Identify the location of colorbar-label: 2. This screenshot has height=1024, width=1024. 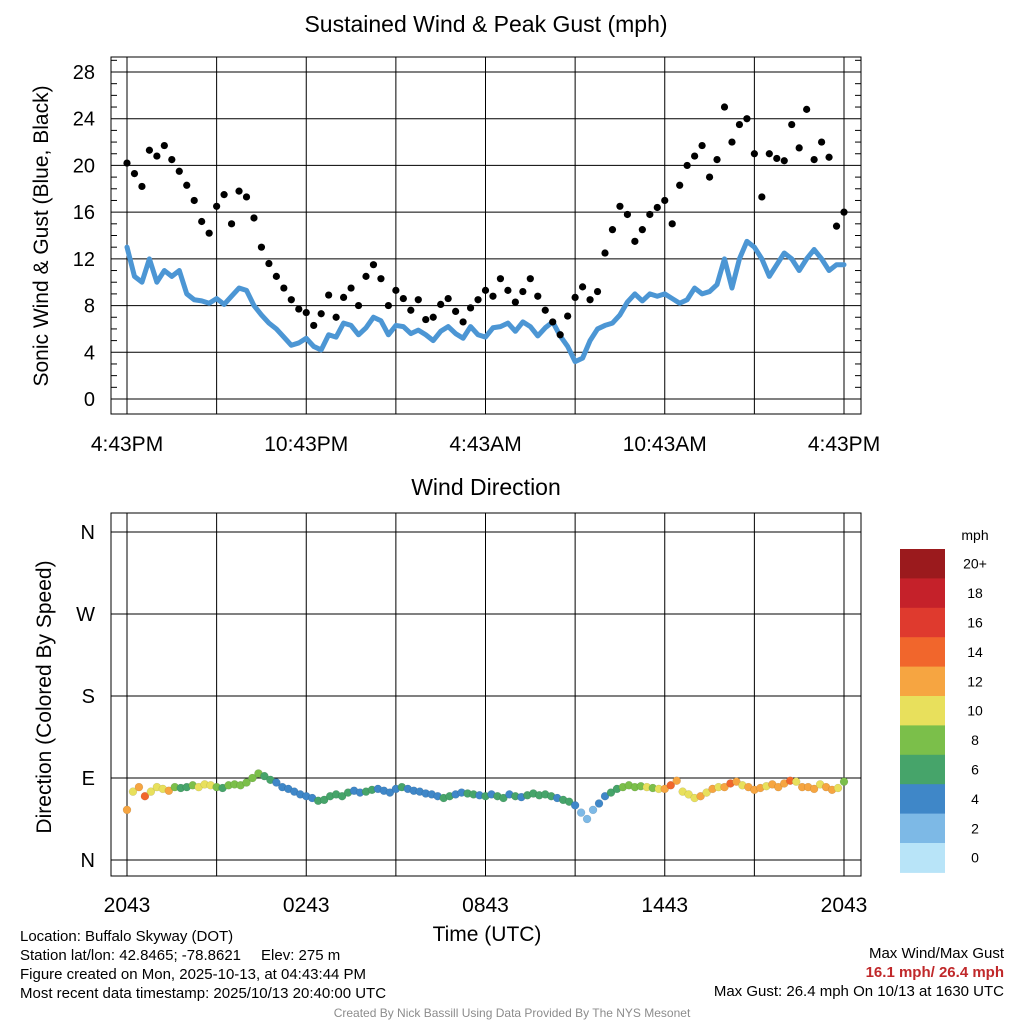
(975, 828).